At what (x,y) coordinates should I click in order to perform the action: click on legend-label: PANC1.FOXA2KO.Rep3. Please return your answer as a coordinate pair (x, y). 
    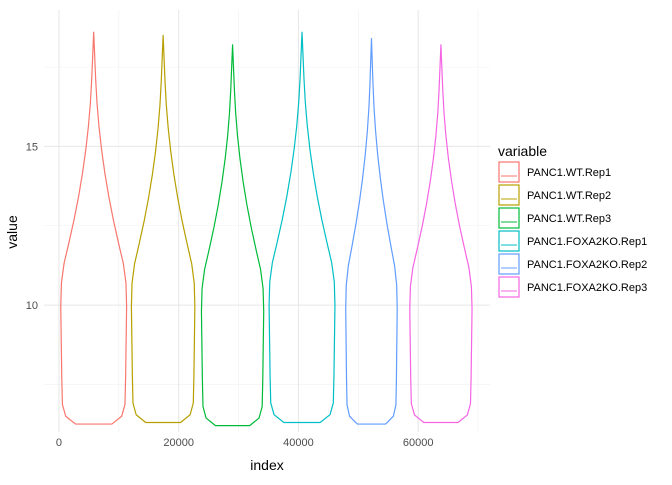
    Looking at the image, I should click on (587, 288).